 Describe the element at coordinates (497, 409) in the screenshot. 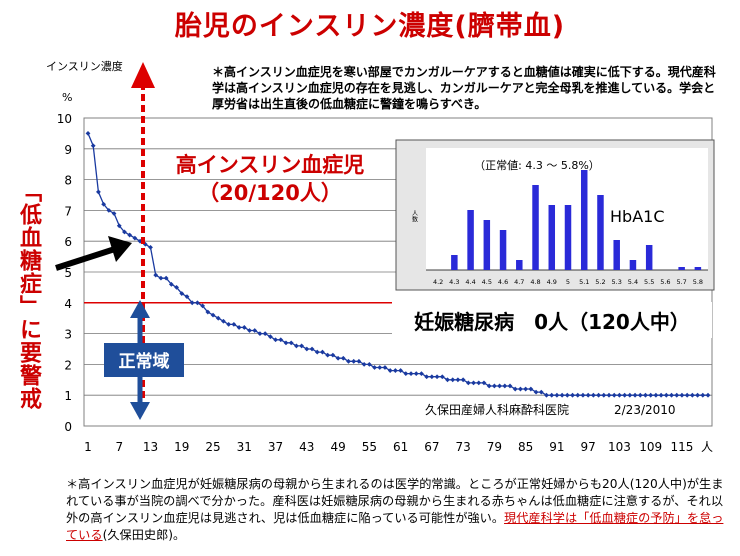

I see `credit-text: 久保田産婦人科麻酔科医院` at that location.